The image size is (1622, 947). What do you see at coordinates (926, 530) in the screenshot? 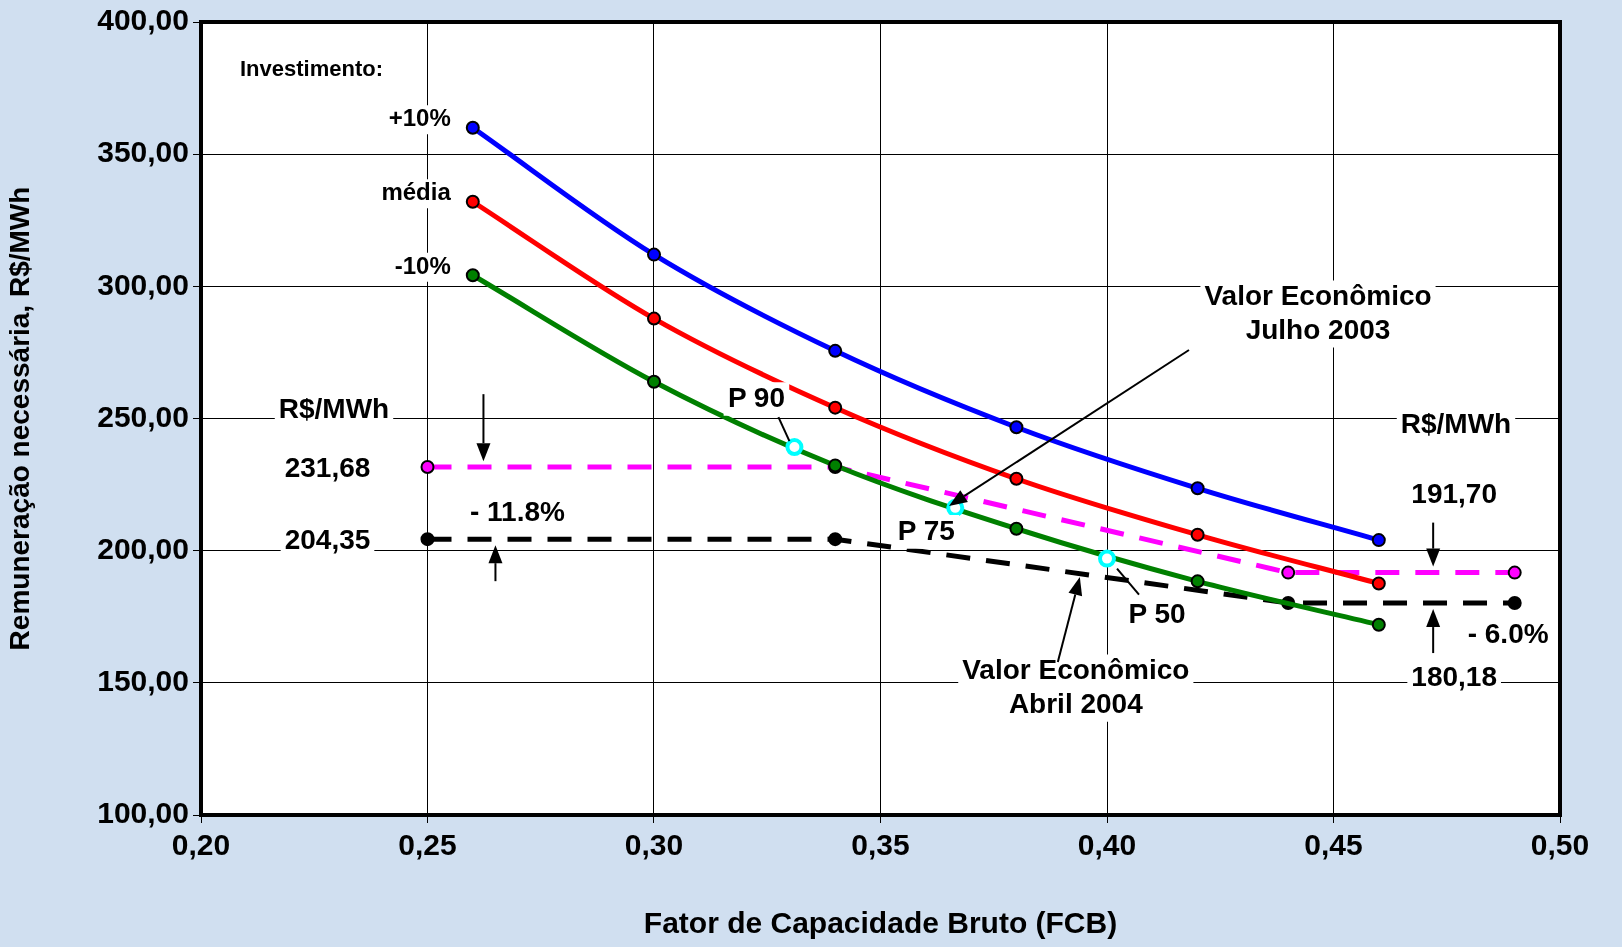
I see `annotation: P 75` at bounding box center [926, 530].